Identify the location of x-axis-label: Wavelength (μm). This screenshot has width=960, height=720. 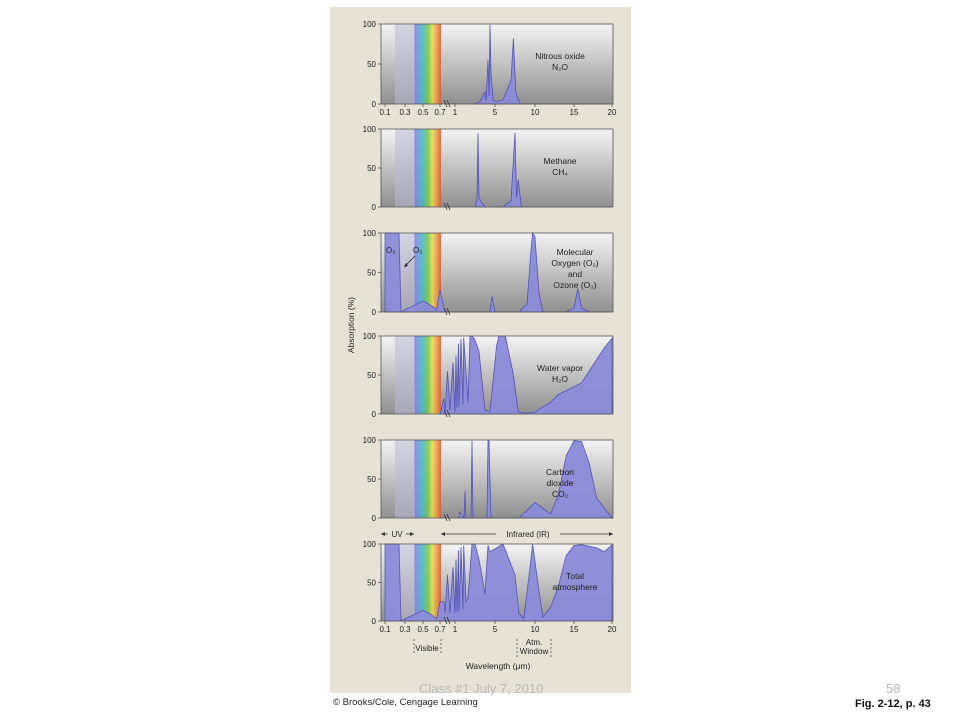
(498, 666).